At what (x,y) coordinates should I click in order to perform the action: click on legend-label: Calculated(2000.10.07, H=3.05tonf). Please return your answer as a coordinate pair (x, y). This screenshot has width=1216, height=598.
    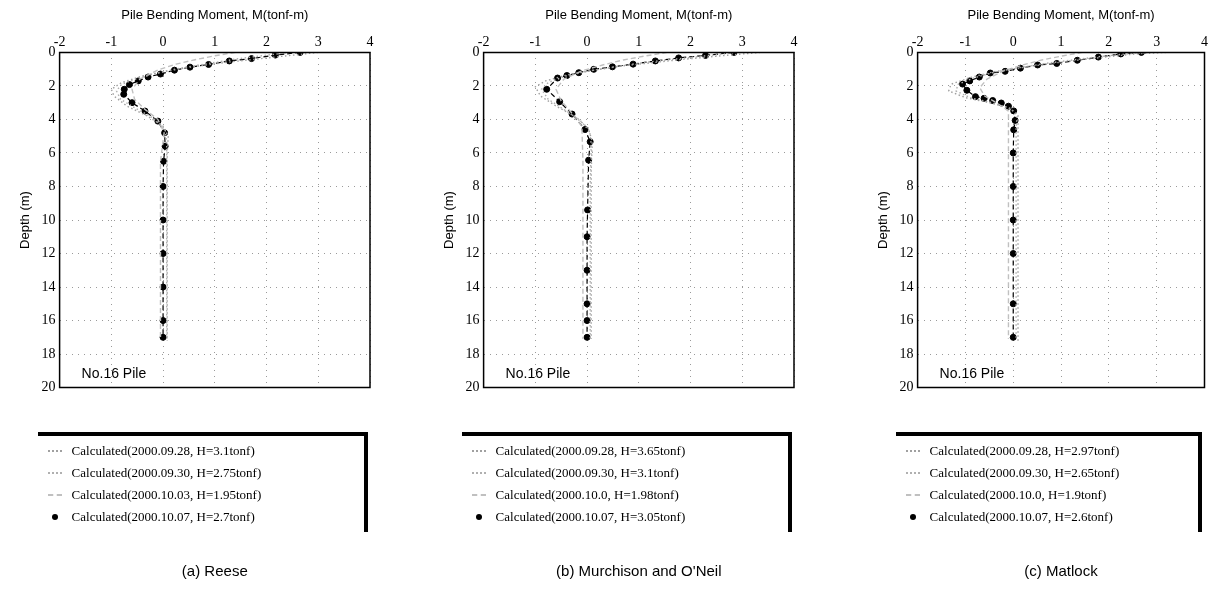
    Looking at the image, I should click on (590, 517).